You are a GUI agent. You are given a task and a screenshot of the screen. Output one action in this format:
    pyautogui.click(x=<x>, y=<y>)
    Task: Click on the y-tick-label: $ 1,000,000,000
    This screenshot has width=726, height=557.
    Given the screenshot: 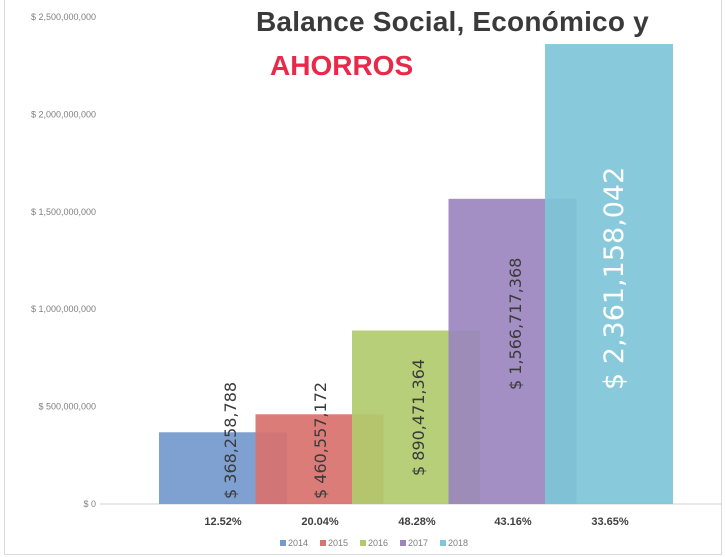 What is the action you would take?
    pyautogui.click(x=63, y=309)
    